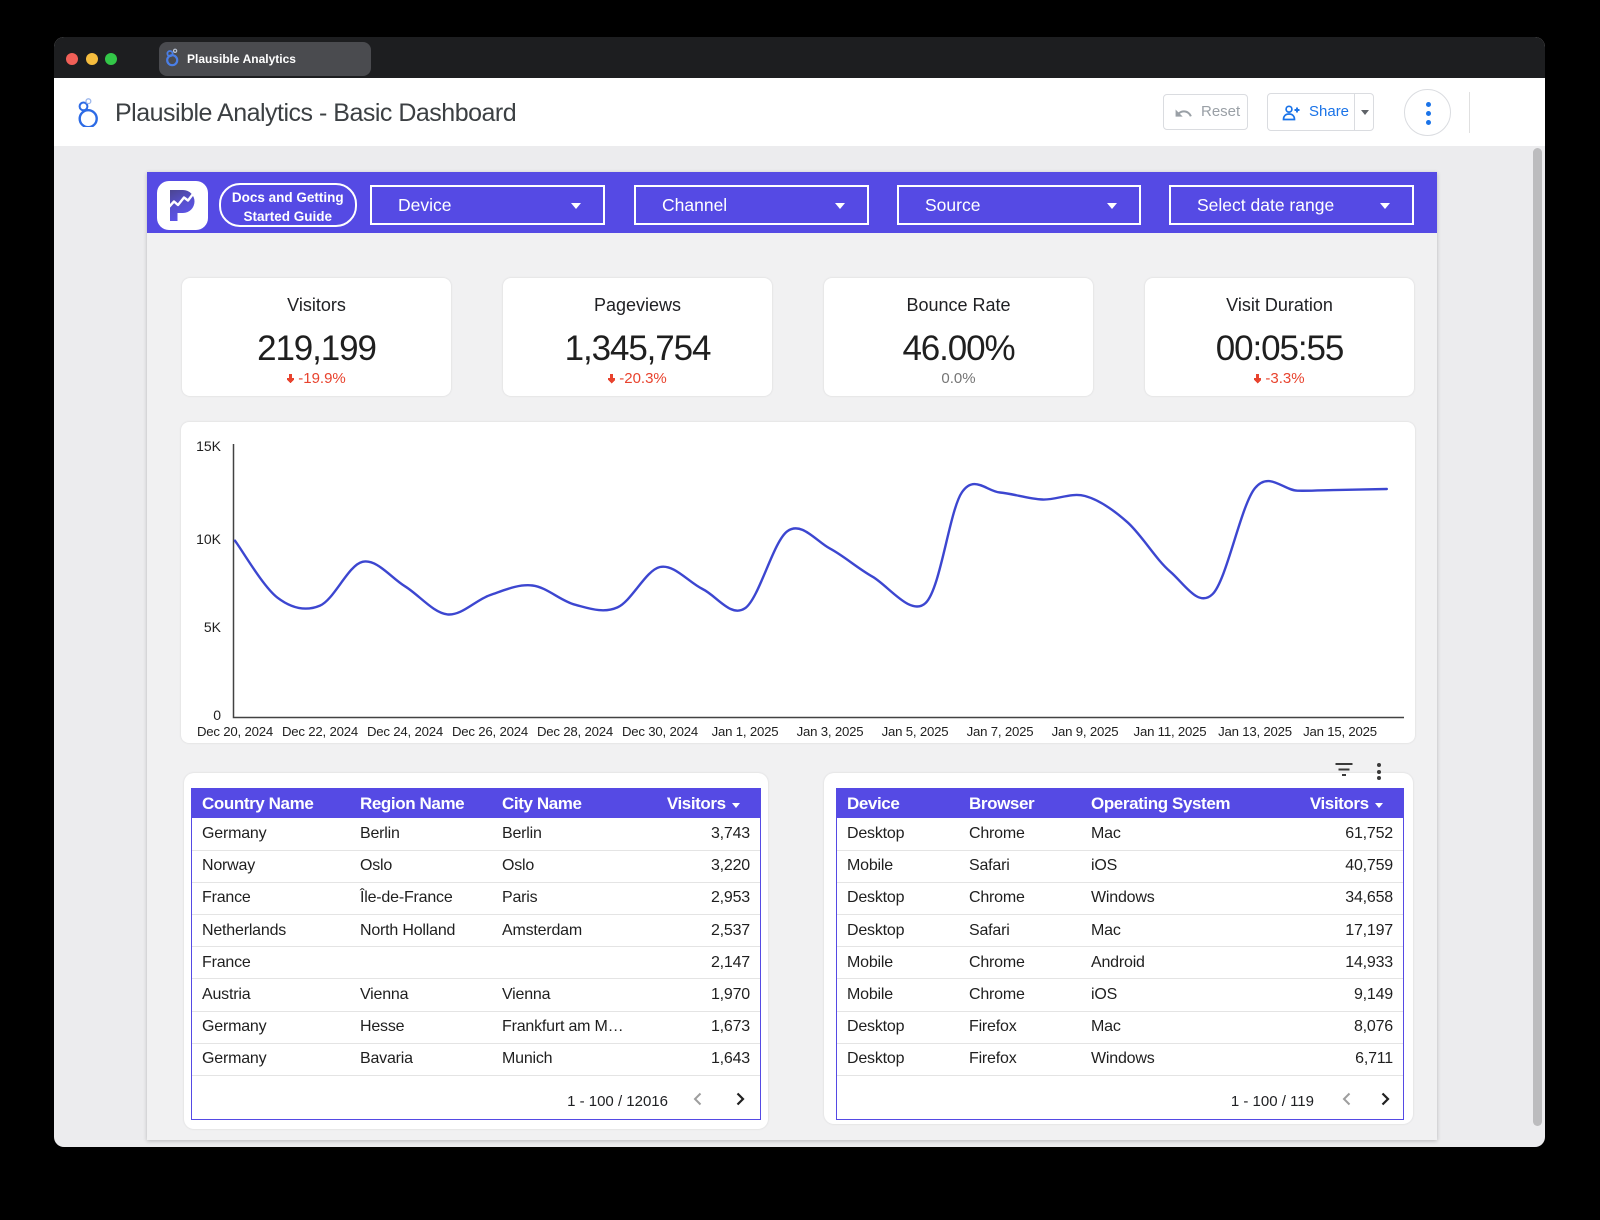 The height and width of the screenshot is (1220, 1600). What do you see at coordinates (217, 715) in the screenshot?
I see `svg-text: 0` at bounding box center [217, 715].